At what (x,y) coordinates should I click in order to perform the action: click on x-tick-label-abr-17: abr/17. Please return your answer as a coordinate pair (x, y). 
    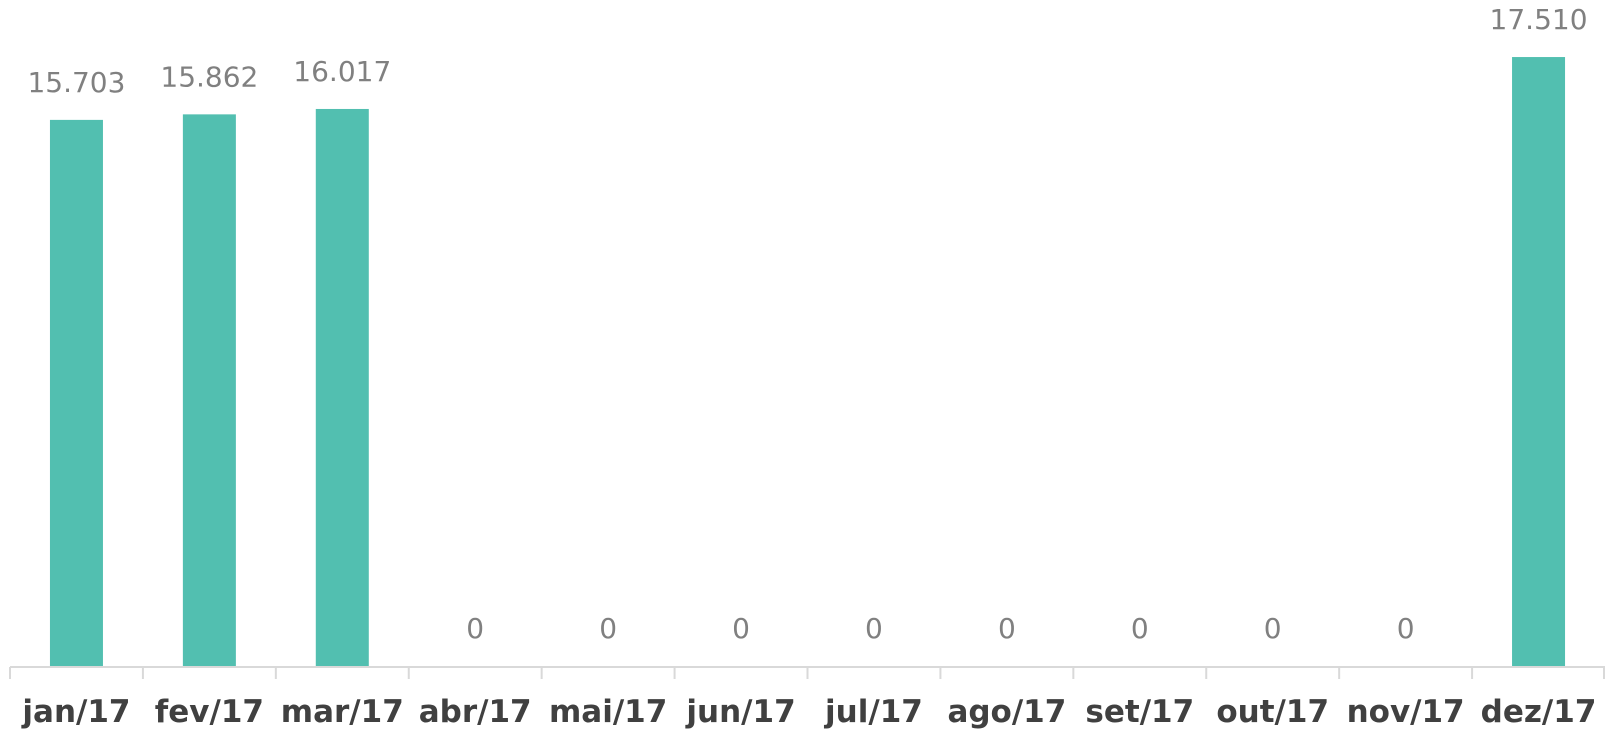
    Looking at the image, I should click on (475, 712).